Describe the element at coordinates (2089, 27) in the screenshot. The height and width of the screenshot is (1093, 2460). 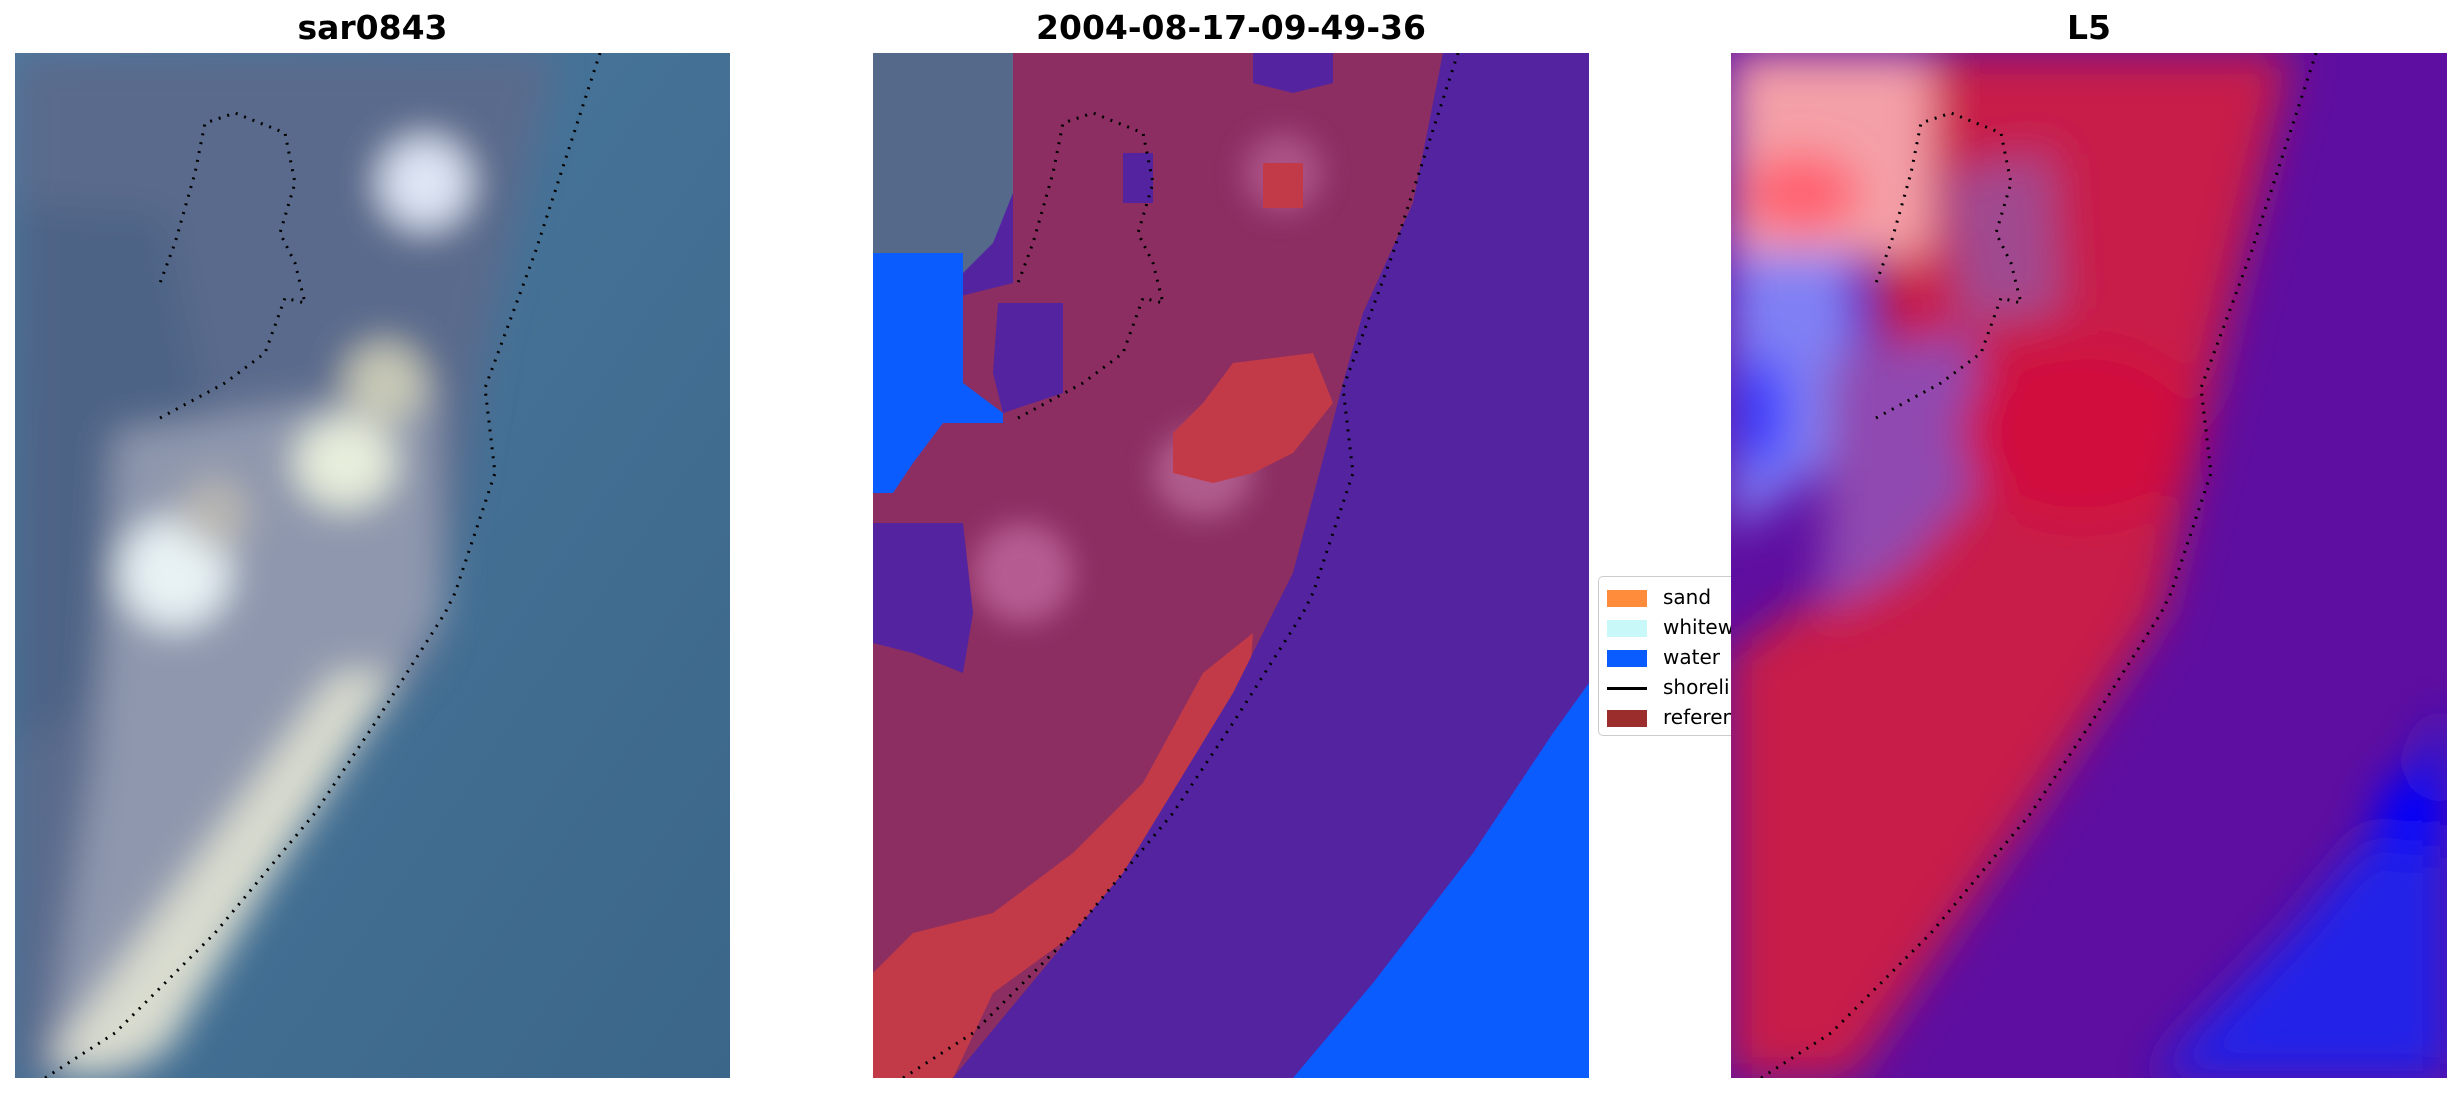
I see `panel-title-index: L5` at that location.